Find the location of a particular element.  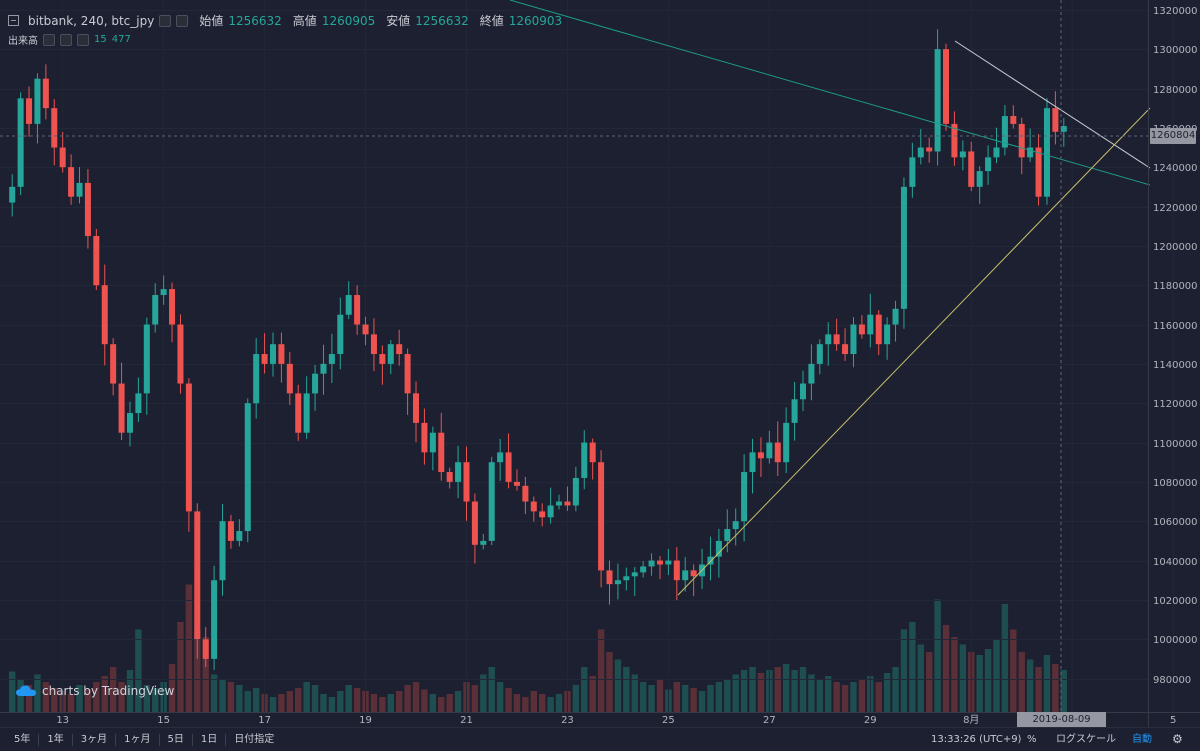

volume-close-icon is located at coordinates (83, 39).